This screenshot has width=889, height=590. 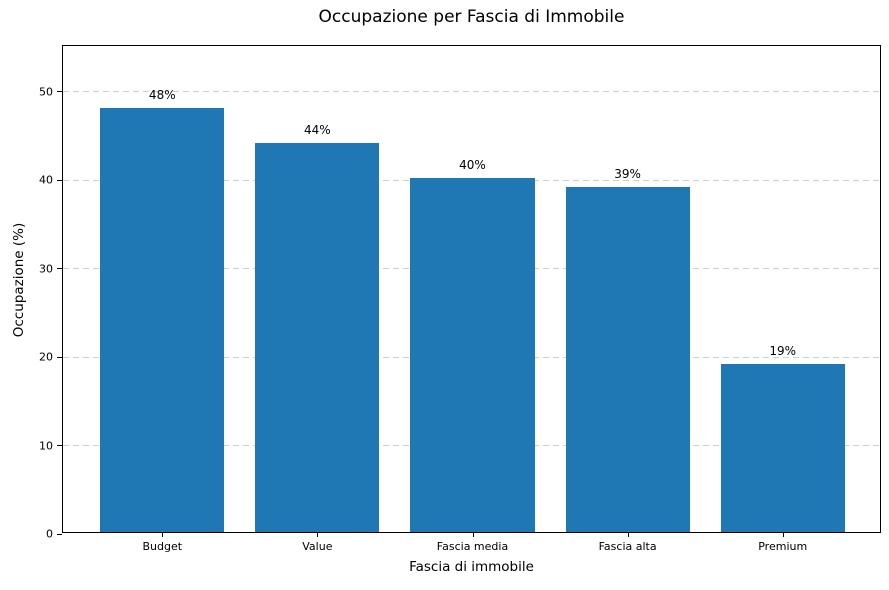 I want to click on bar-value, so click(x=317, y=337).